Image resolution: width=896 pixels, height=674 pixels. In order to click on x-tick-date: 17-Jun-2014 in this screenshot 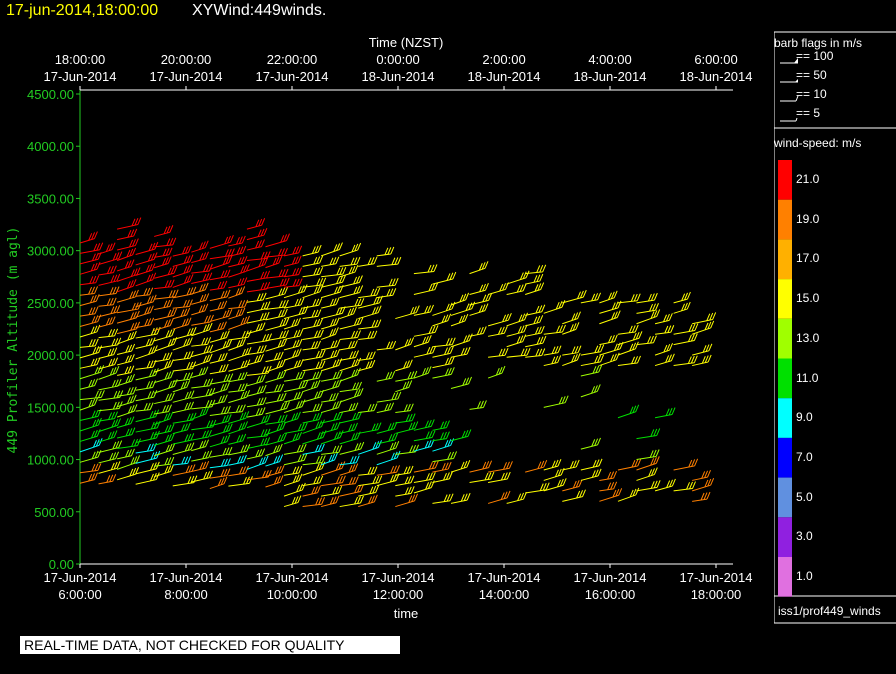, I will do `click(292, 577)`.